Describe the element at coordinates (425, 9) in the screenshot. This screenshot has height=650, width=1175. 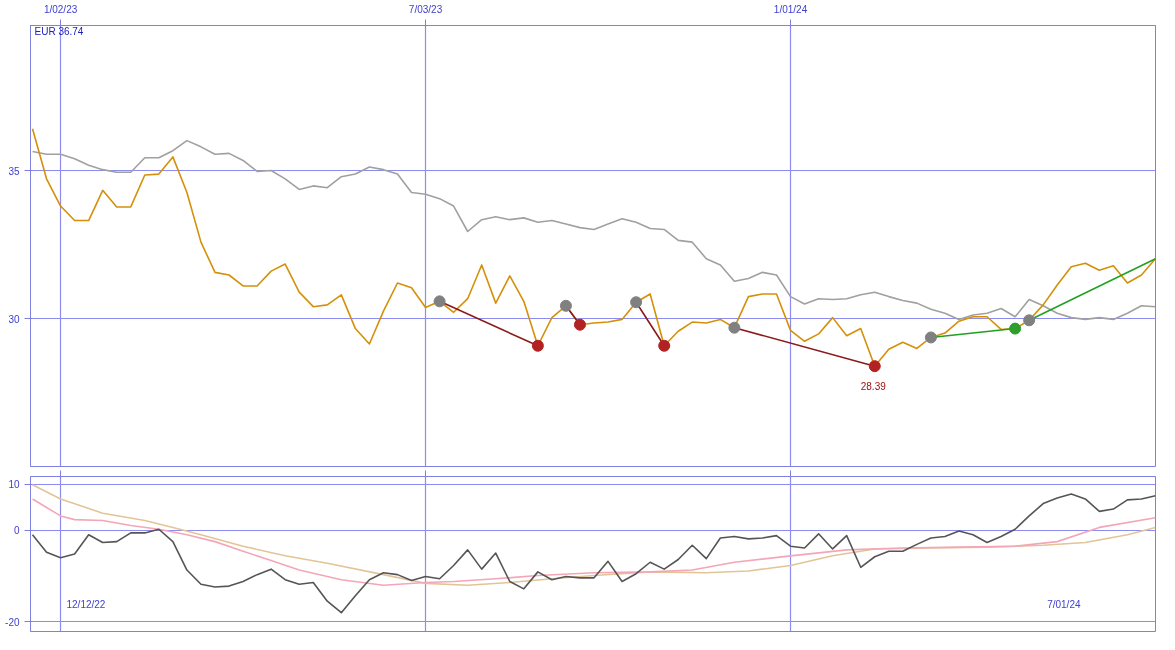
I see `x-tick-label: 7/03/23` at that location.